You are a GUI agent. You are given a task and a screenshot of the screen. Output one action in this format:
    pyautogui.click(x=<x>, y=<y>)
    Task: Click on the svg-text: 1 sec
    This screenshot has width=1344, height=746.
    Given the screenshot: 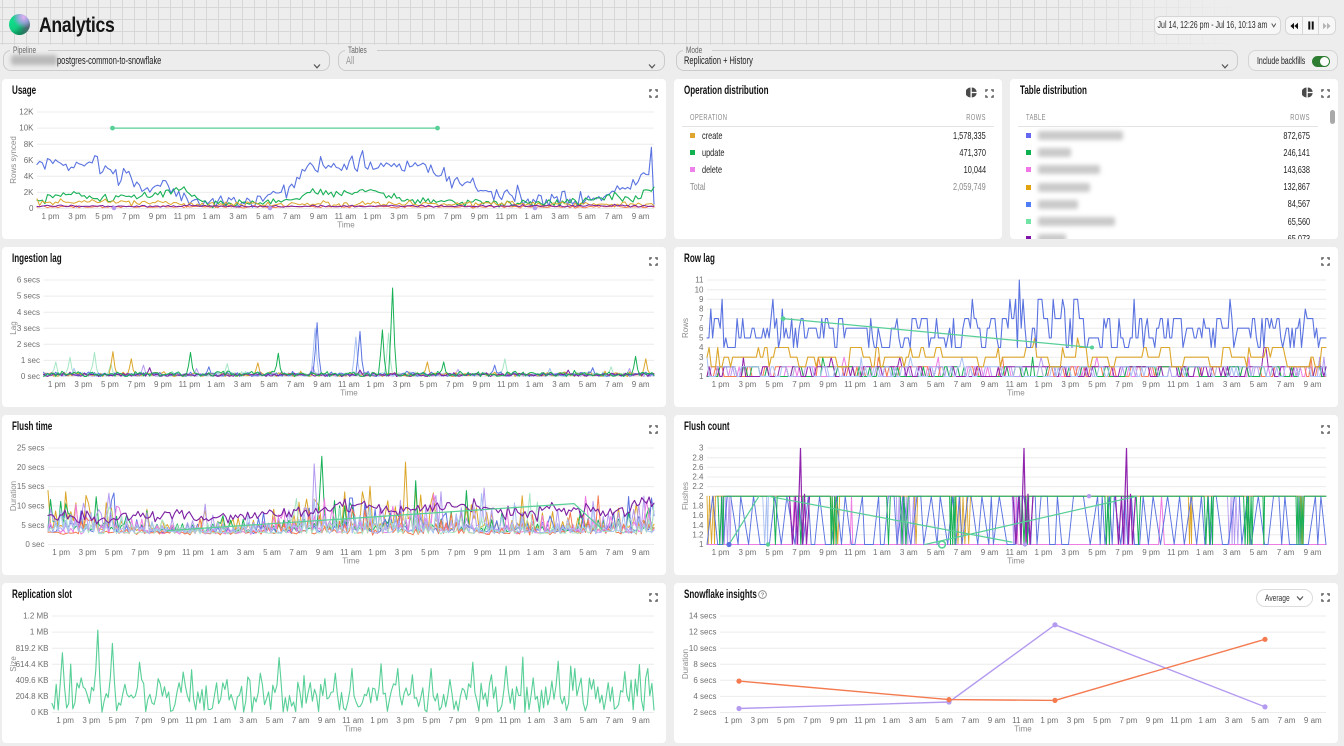 What is the action you would take?
    pyautogui.click(x=30, y=360)
    